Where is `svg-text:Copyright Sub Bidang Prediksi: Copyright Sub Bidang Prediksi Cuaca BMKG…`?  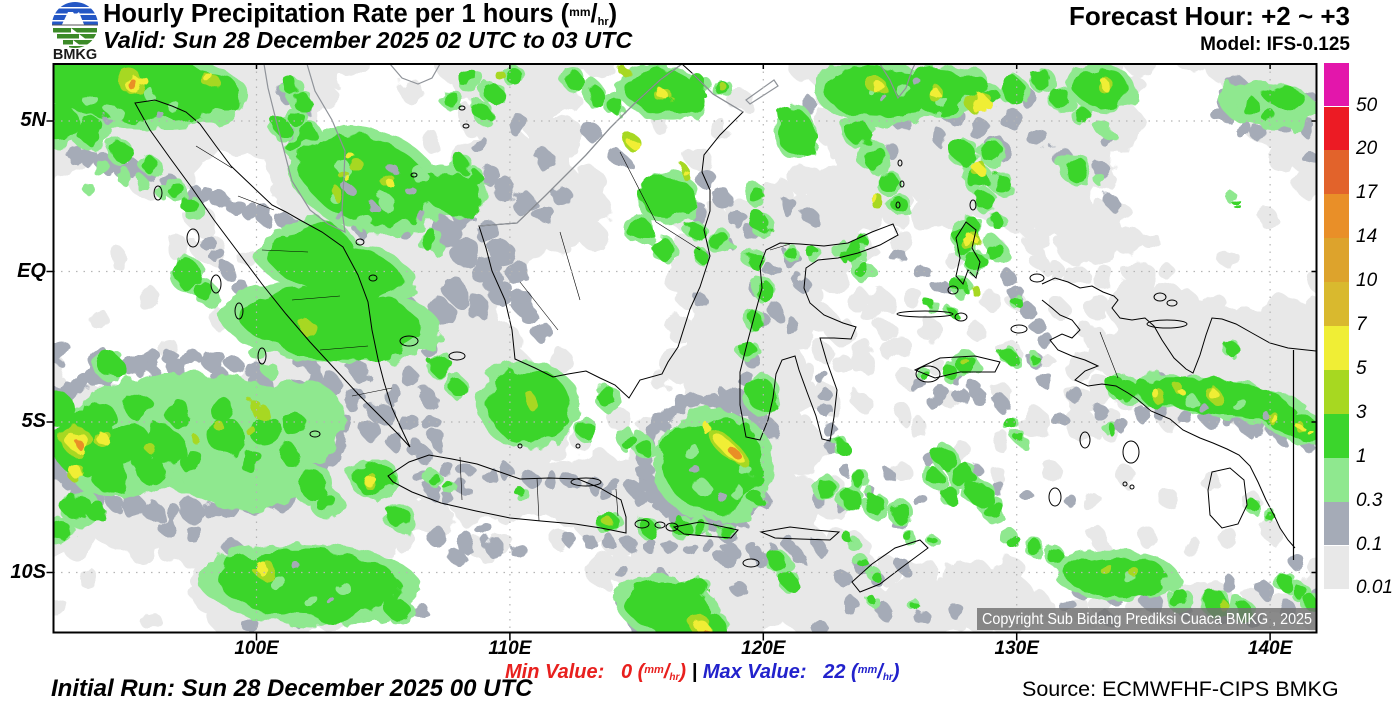
svg-text:Copyright Sub Bidang Prediksi: Copyright Sub Bidang Prediksi Cuaca BMKG… is located at coordinates (1147, 619).